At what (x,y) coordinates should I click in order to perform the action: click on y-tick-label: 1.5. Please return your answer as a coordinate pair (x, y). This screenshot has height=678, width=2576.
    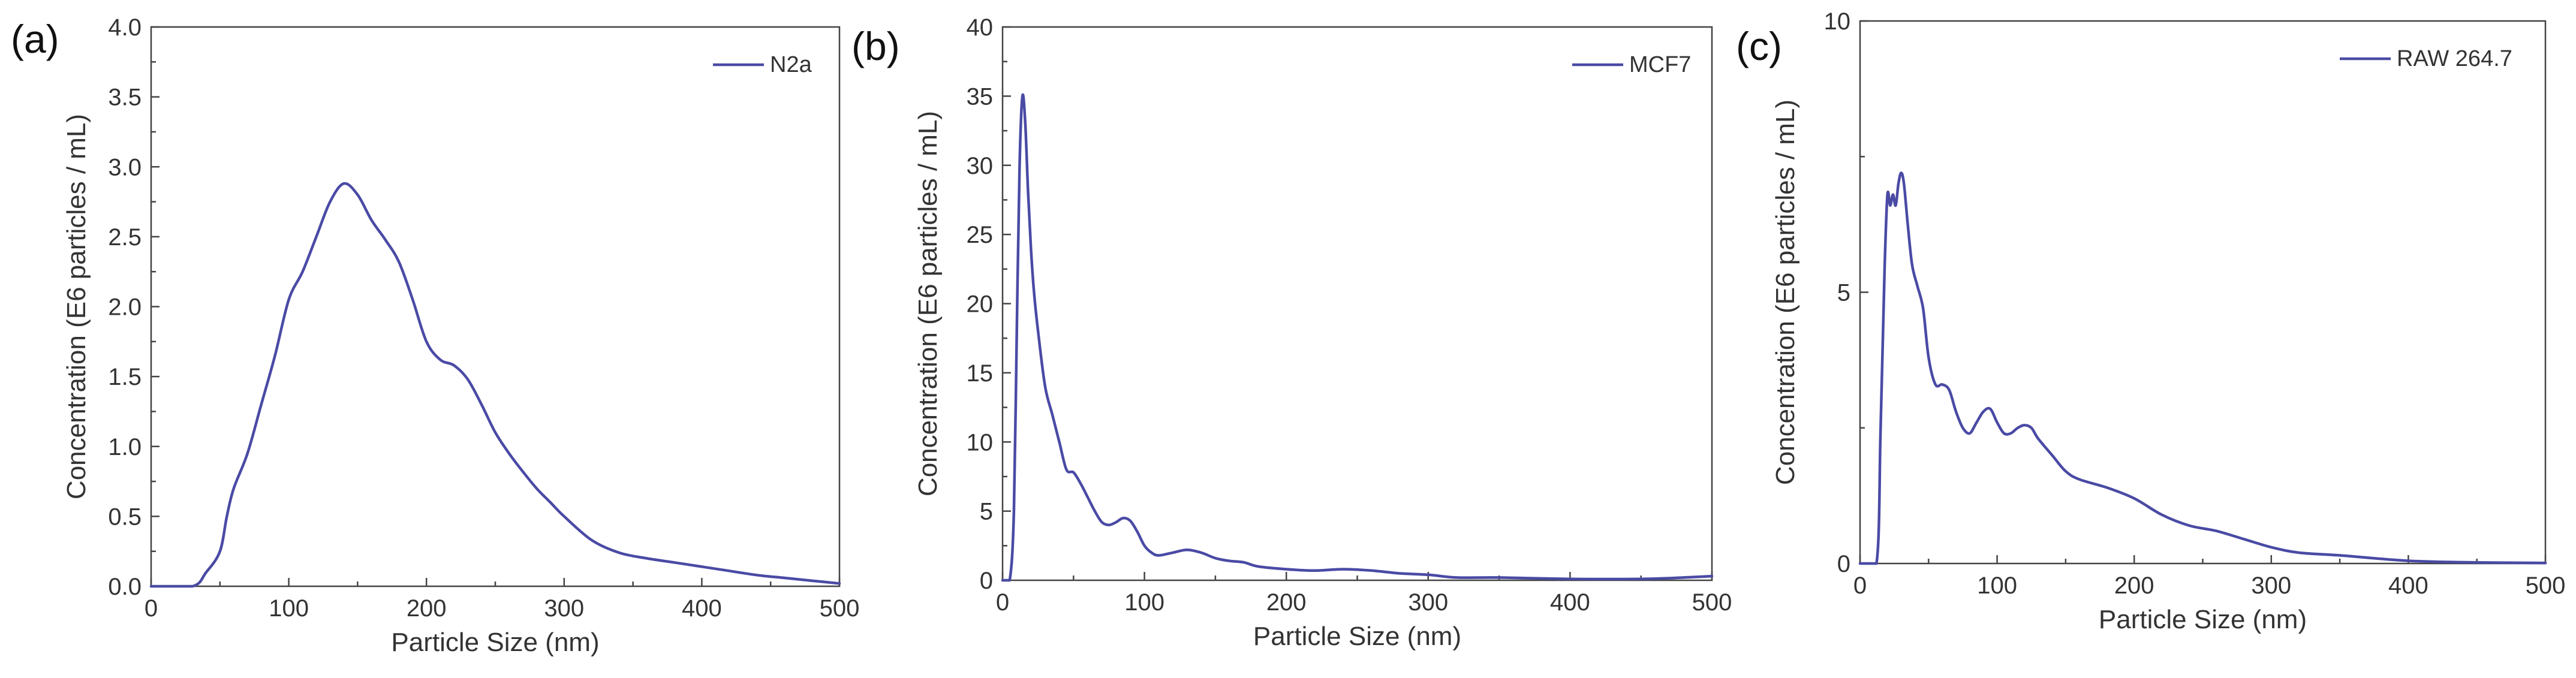
    Looking at the image, I should click on (125, 377).